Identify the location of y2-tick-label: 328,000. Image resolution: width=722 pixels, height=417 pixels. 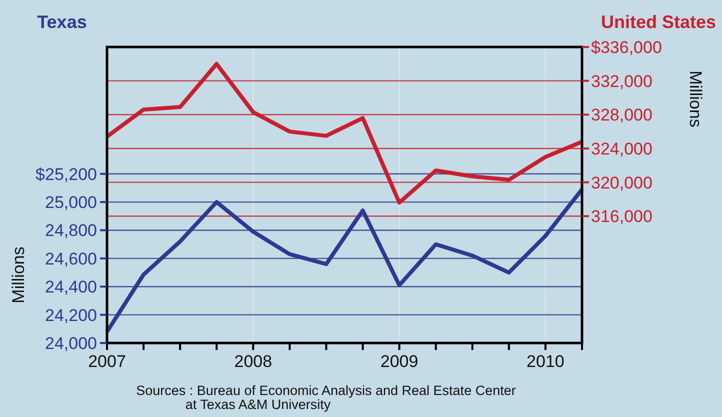
(621, 115).